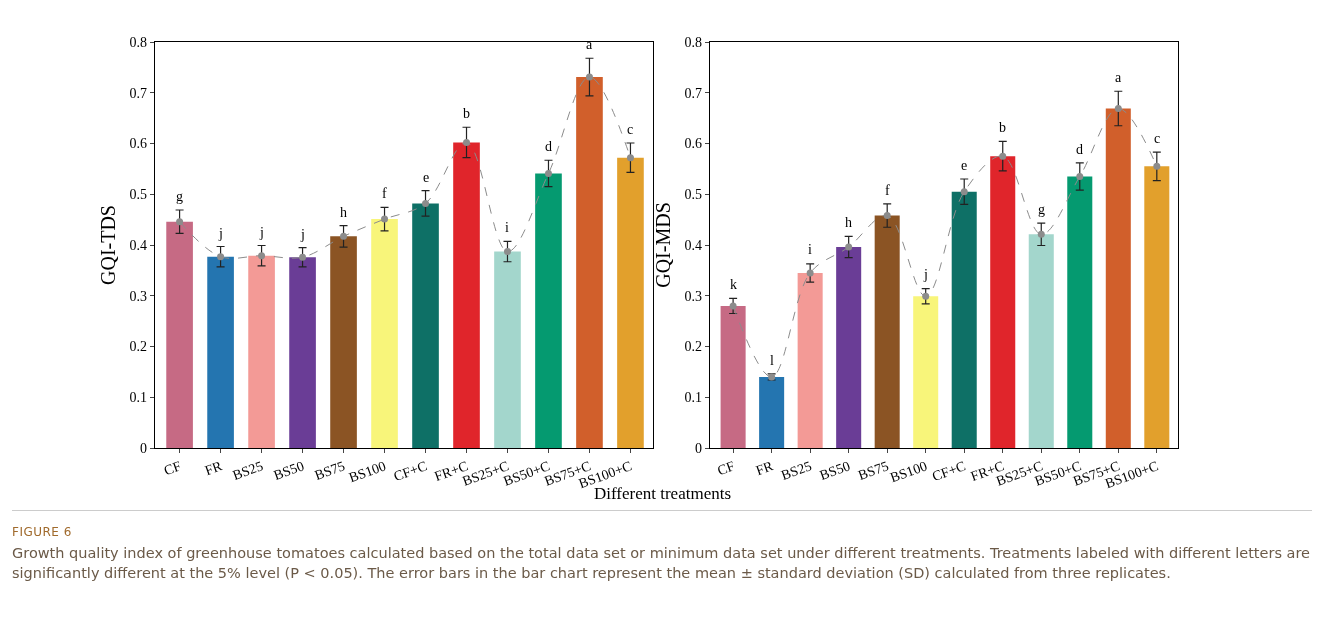 This screenshot has height=642, width=1325. I want to click on x-tick-label: CF+C, so click(410, 471).